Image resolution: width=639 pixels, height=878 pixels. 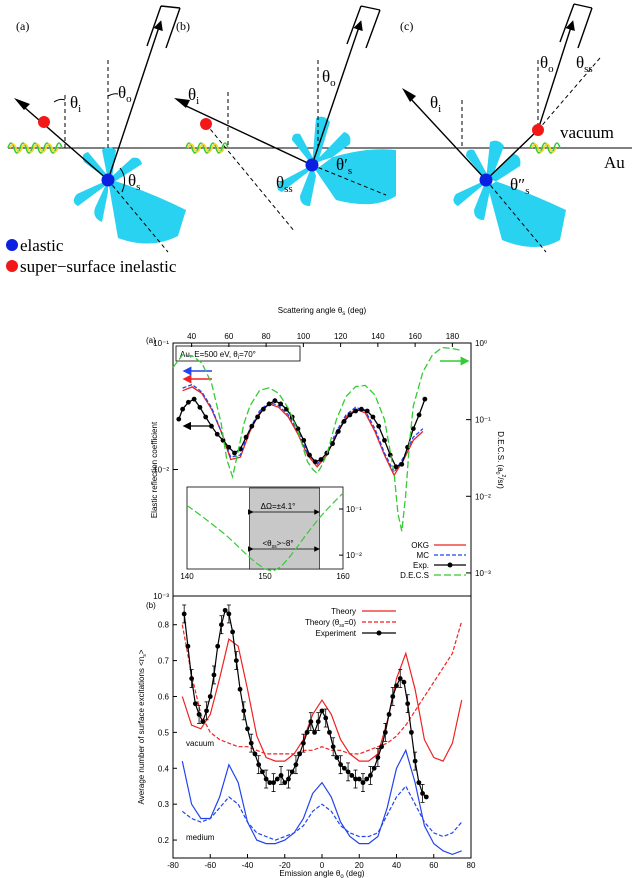 I want to click on inset: 140 150 160 10⁻¹ 10⁻² ΔΩ=±4.1° <θss>~8°, so click(x=271, y=533).